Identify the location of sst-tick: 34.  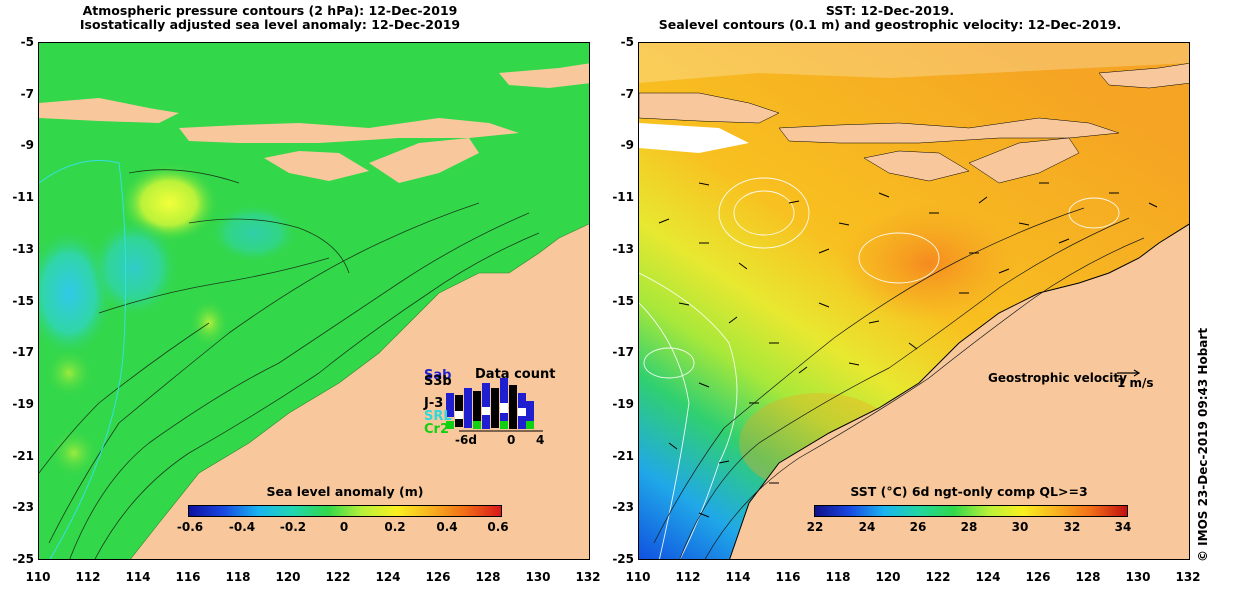
(1123, 527).